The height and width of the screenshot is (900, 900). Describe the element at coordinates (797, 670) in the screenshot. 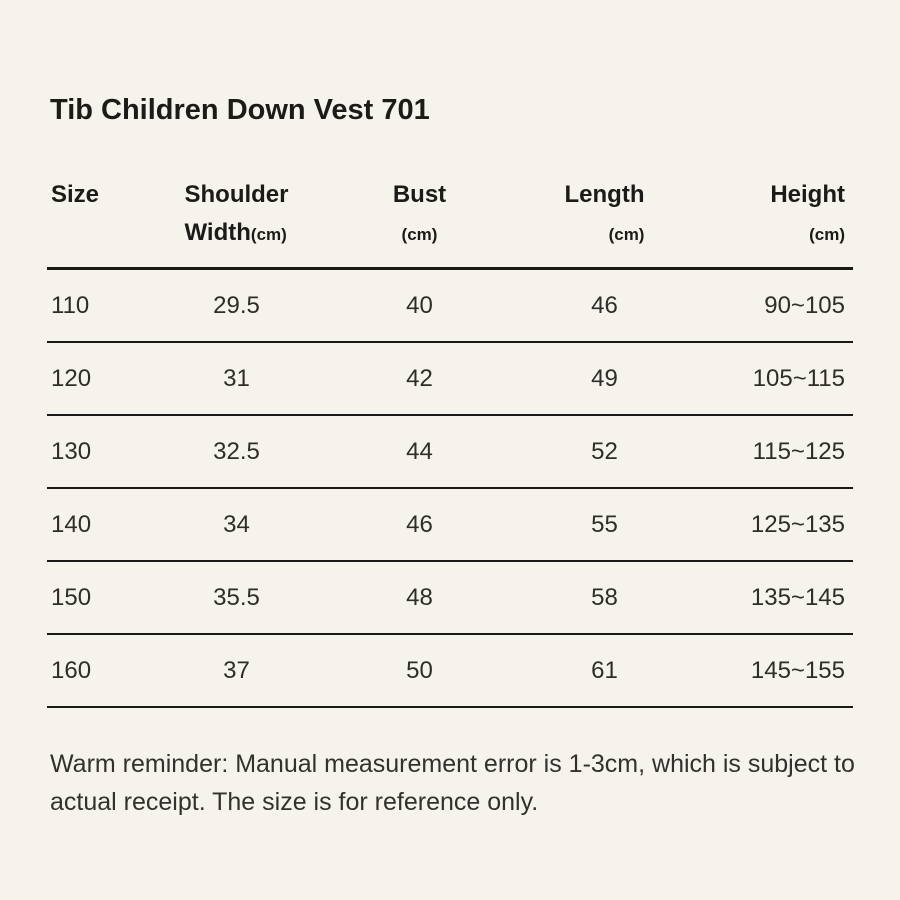

I see `height-cell: 145~155` at that location.